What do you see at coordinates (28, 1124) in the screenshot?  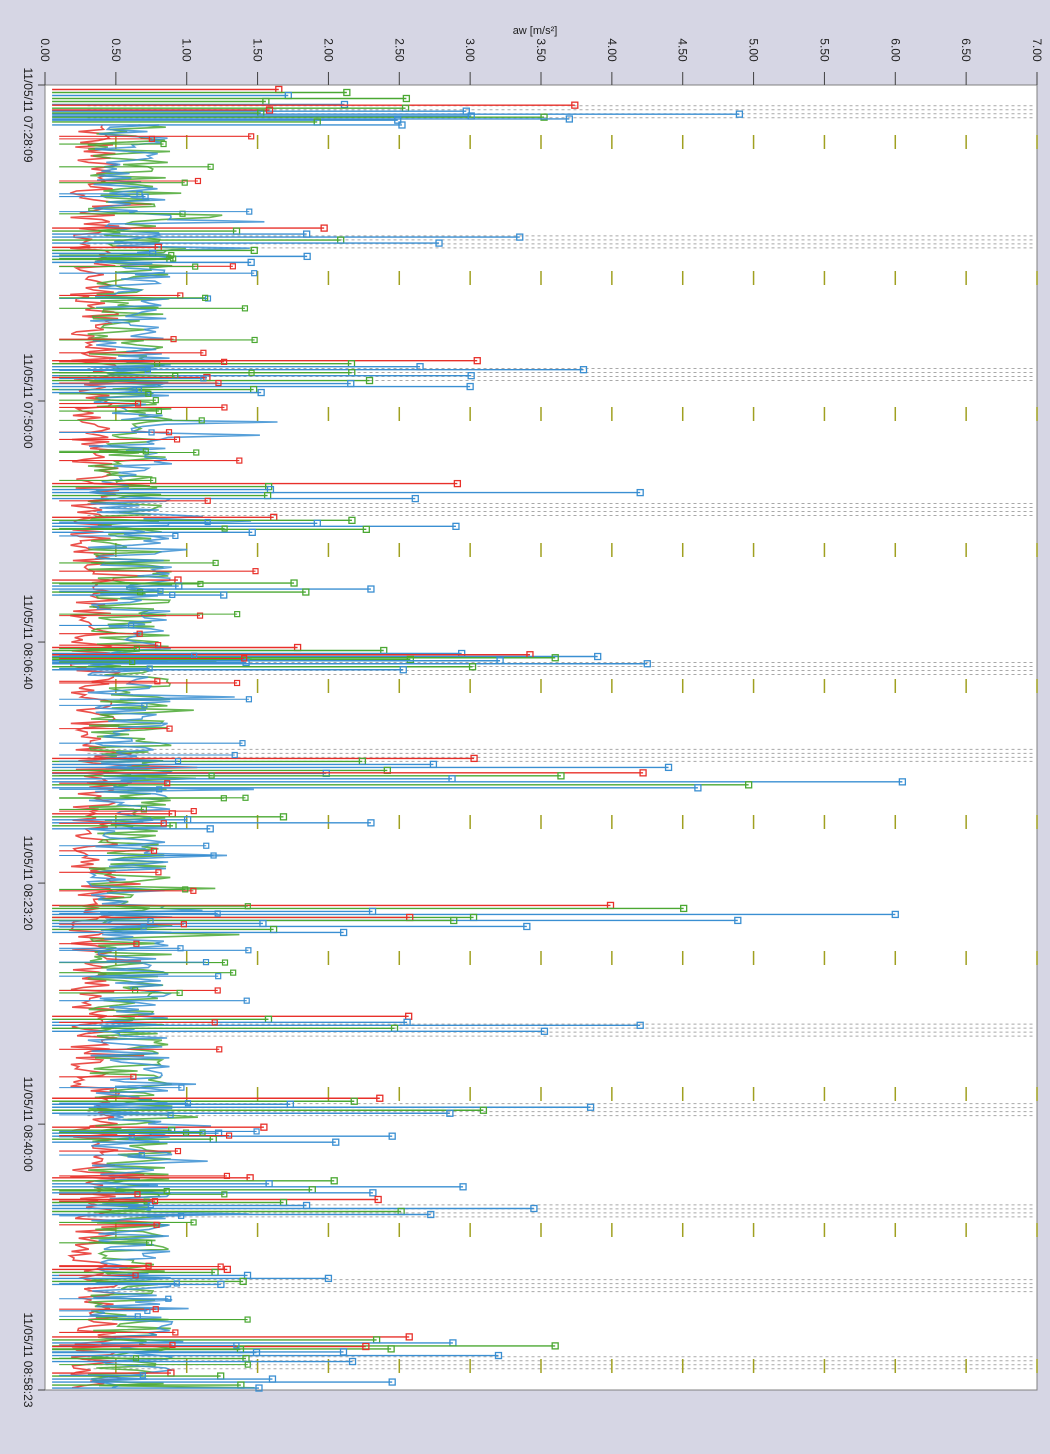 I see `x-tick-label: 11/05/11 08:40:00` at bounding box center [28, 1124].